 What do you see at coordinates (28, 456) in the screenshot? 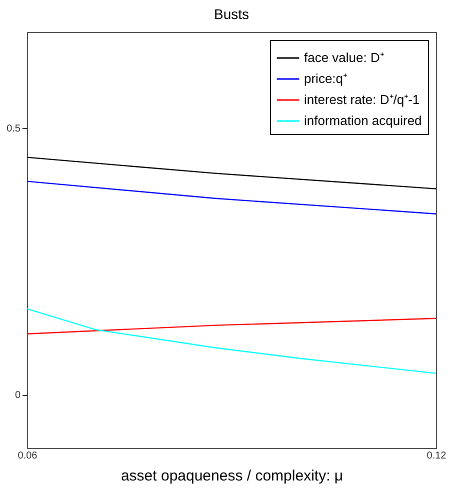
I see `x-tick-label: 0.06` at bounding box center [28, 456].